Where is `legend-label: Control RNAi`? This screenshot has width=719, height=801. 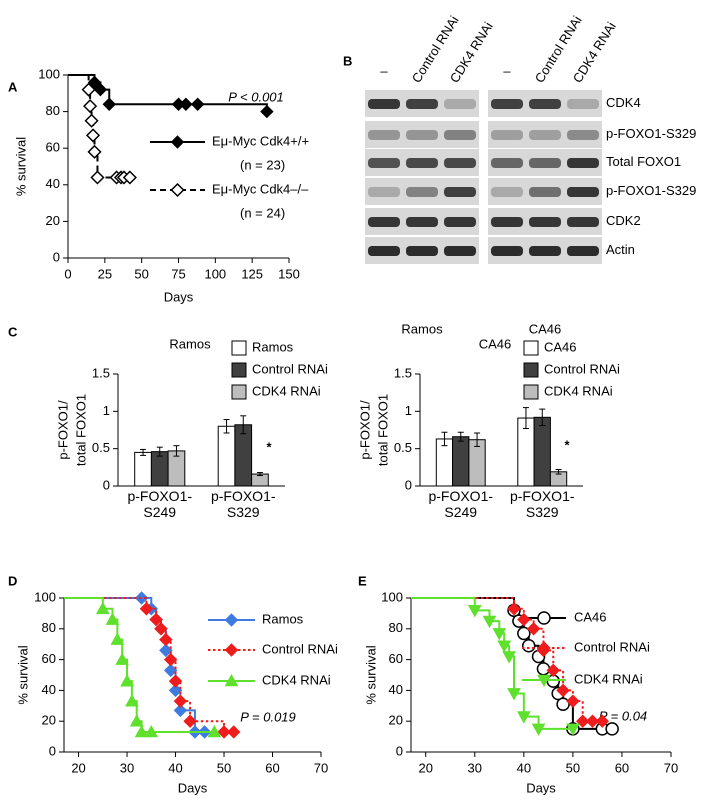 legend-label: Control RNAi is located at coordinates (612, 646).